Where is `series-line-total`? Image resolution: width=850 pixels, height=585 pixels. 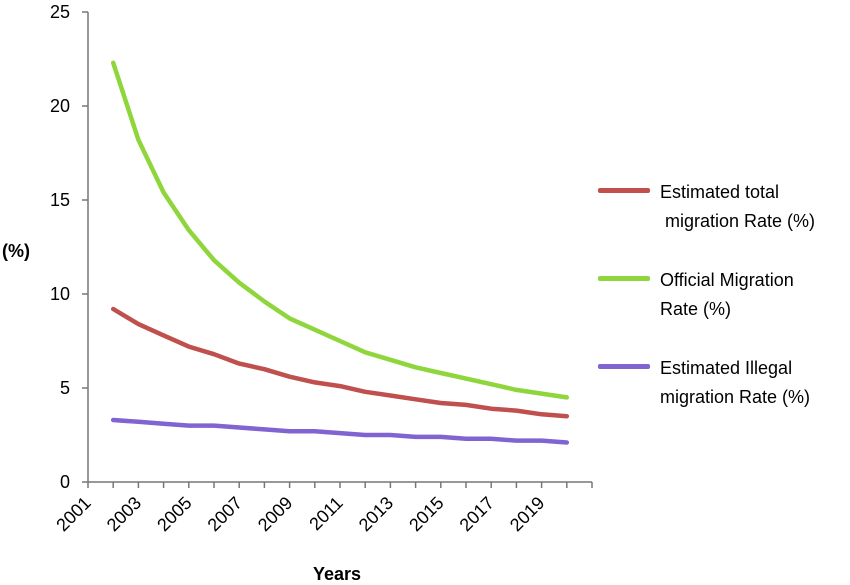 series-line-total is located at coordinates (340, 362).